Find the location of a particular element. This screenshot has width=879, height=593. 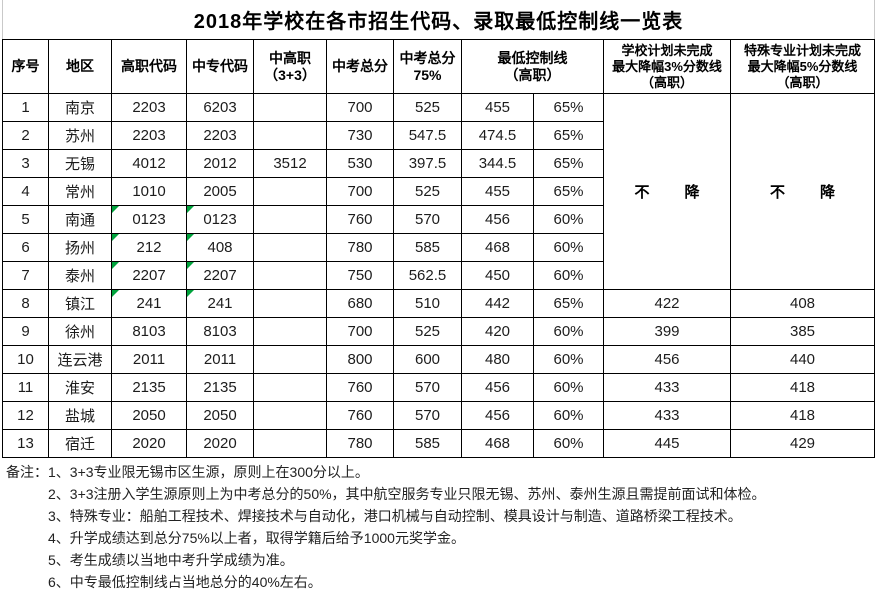

cell-special-drop-line: 408 is located at coordinates (802, 303).